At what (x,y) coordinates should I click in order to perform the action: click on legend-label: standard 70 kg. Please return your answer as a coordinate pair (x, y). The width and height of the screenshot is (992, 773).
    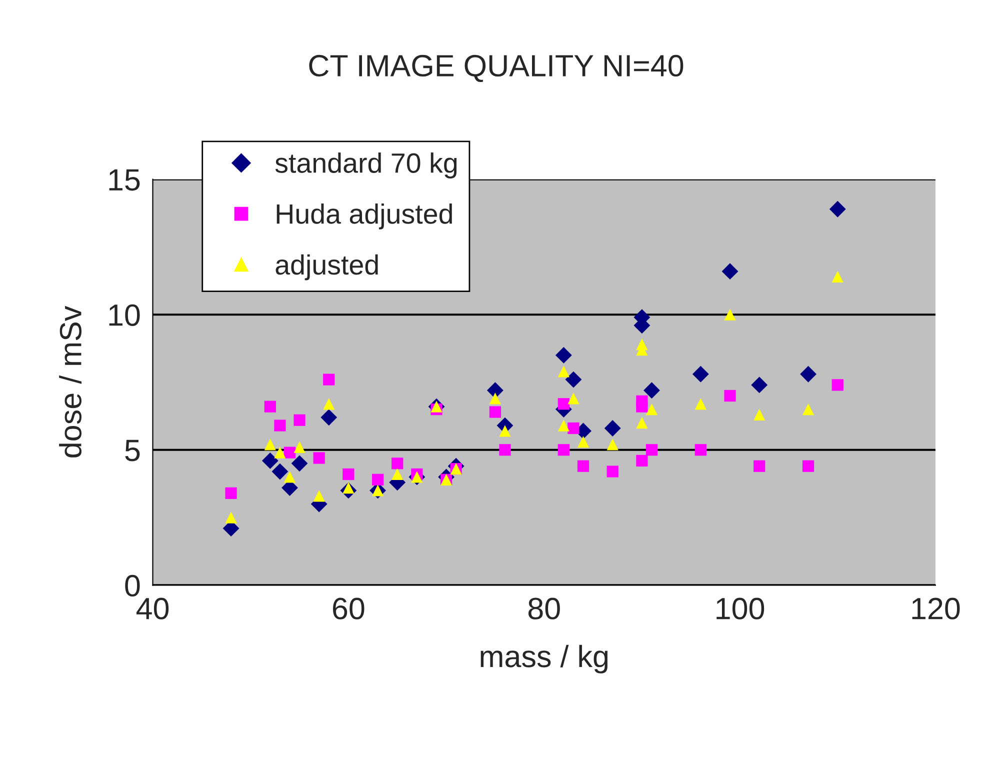
    Looking at the image, I should click on (366, 165).